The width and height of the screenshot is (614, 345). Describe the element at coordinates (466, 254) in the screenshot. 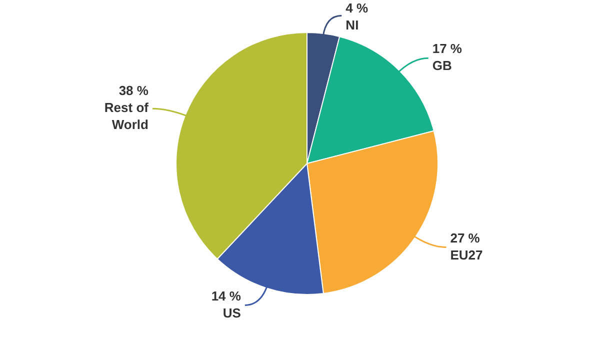

I see `slice-label: EU27` at that location.